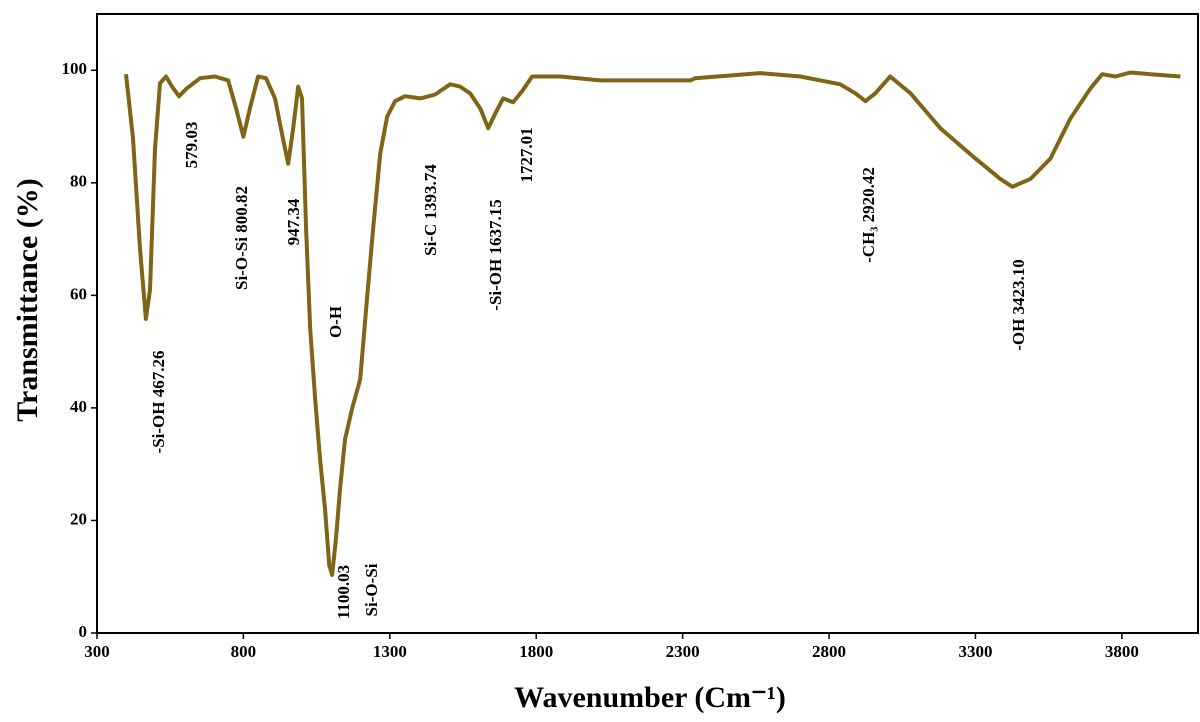  Describe the element at coordinates (97, 651) in the screenshot. I see `x-tick-label: 300` at that location.